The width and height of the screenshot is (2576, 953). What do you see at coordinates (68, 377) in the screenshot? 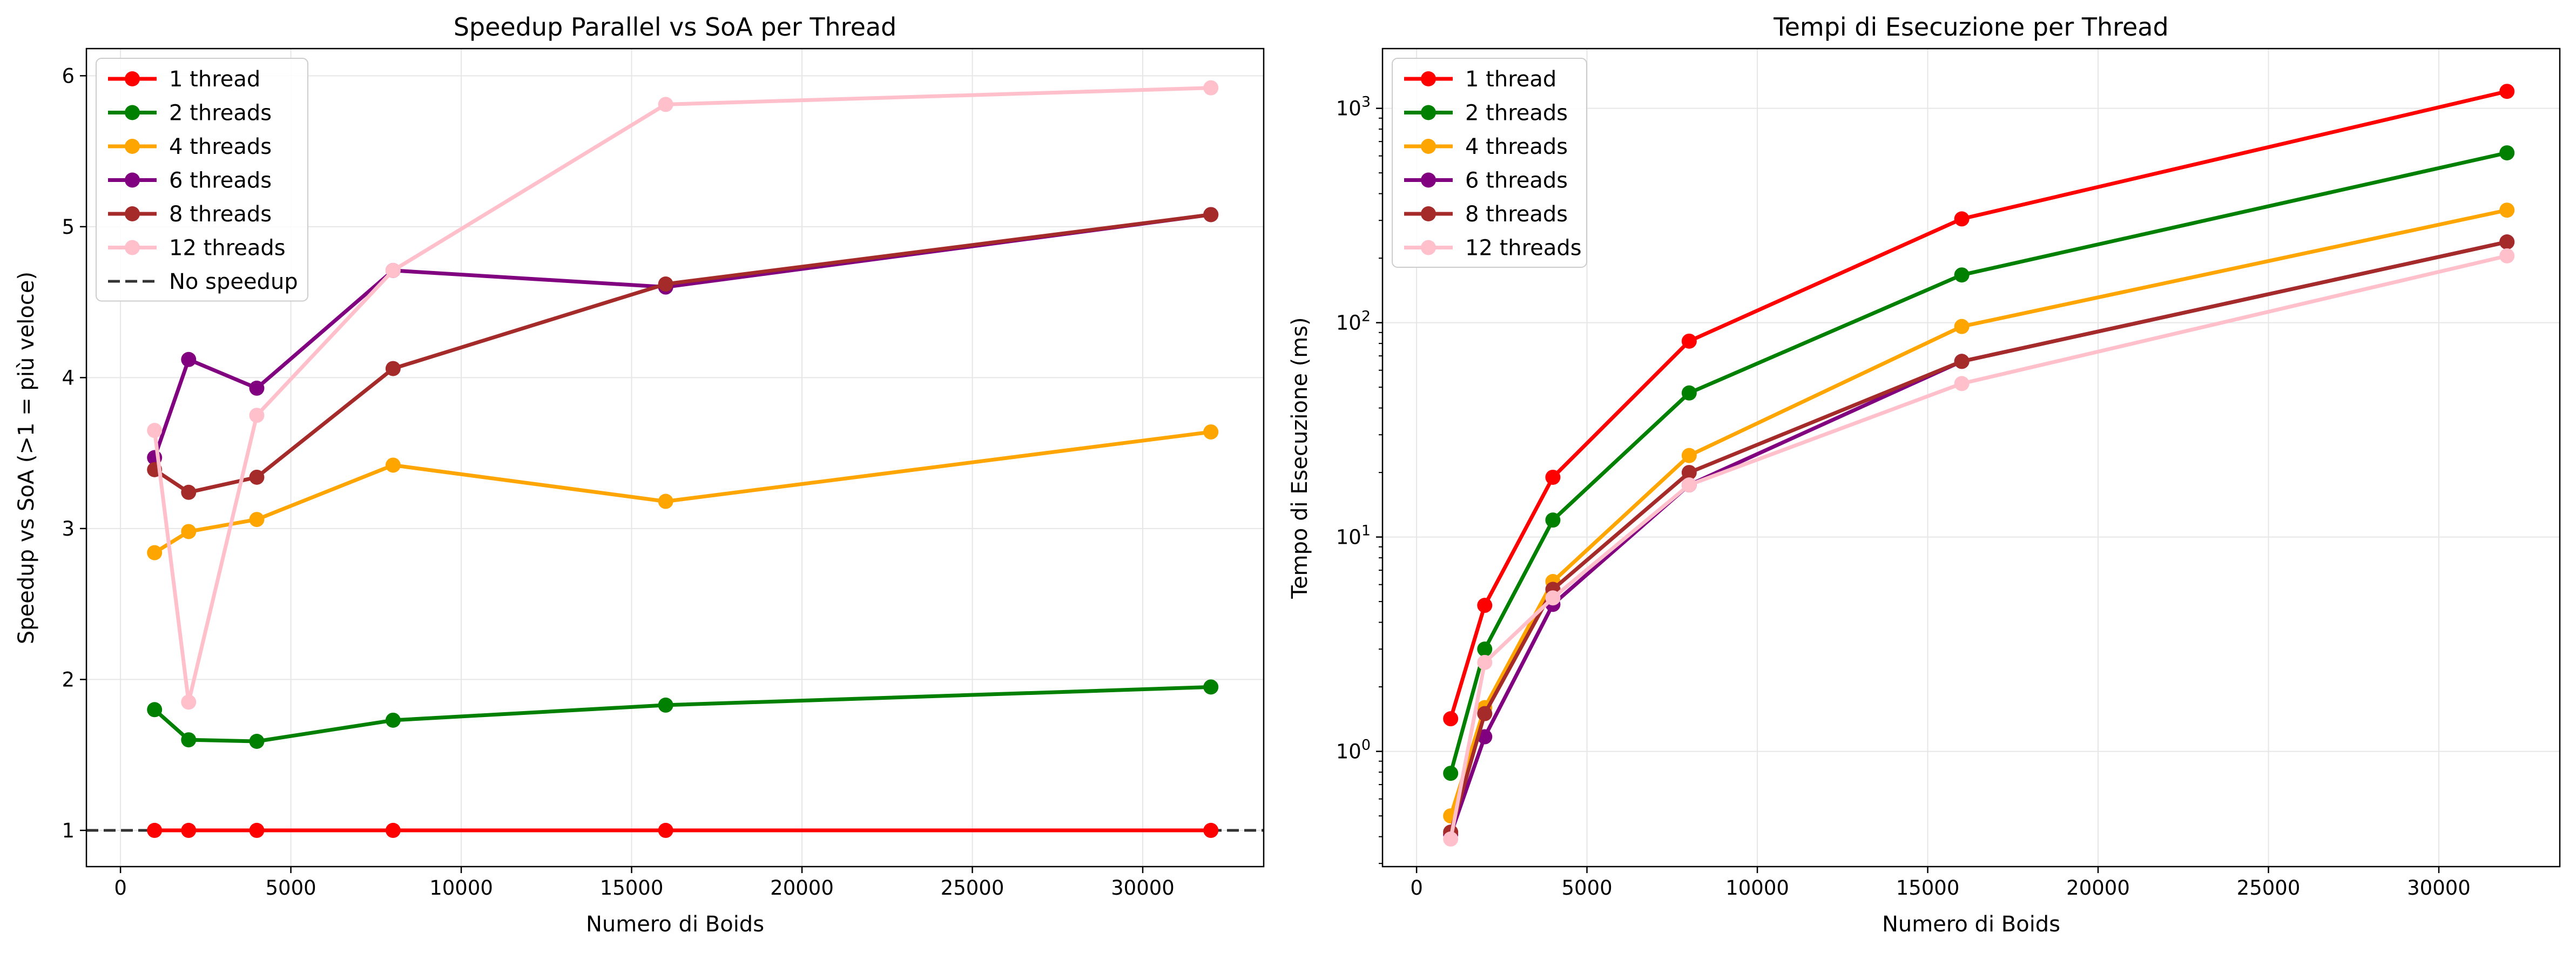
I see `speedup-y-tick-label: 4` at bounding box center [68, 377].